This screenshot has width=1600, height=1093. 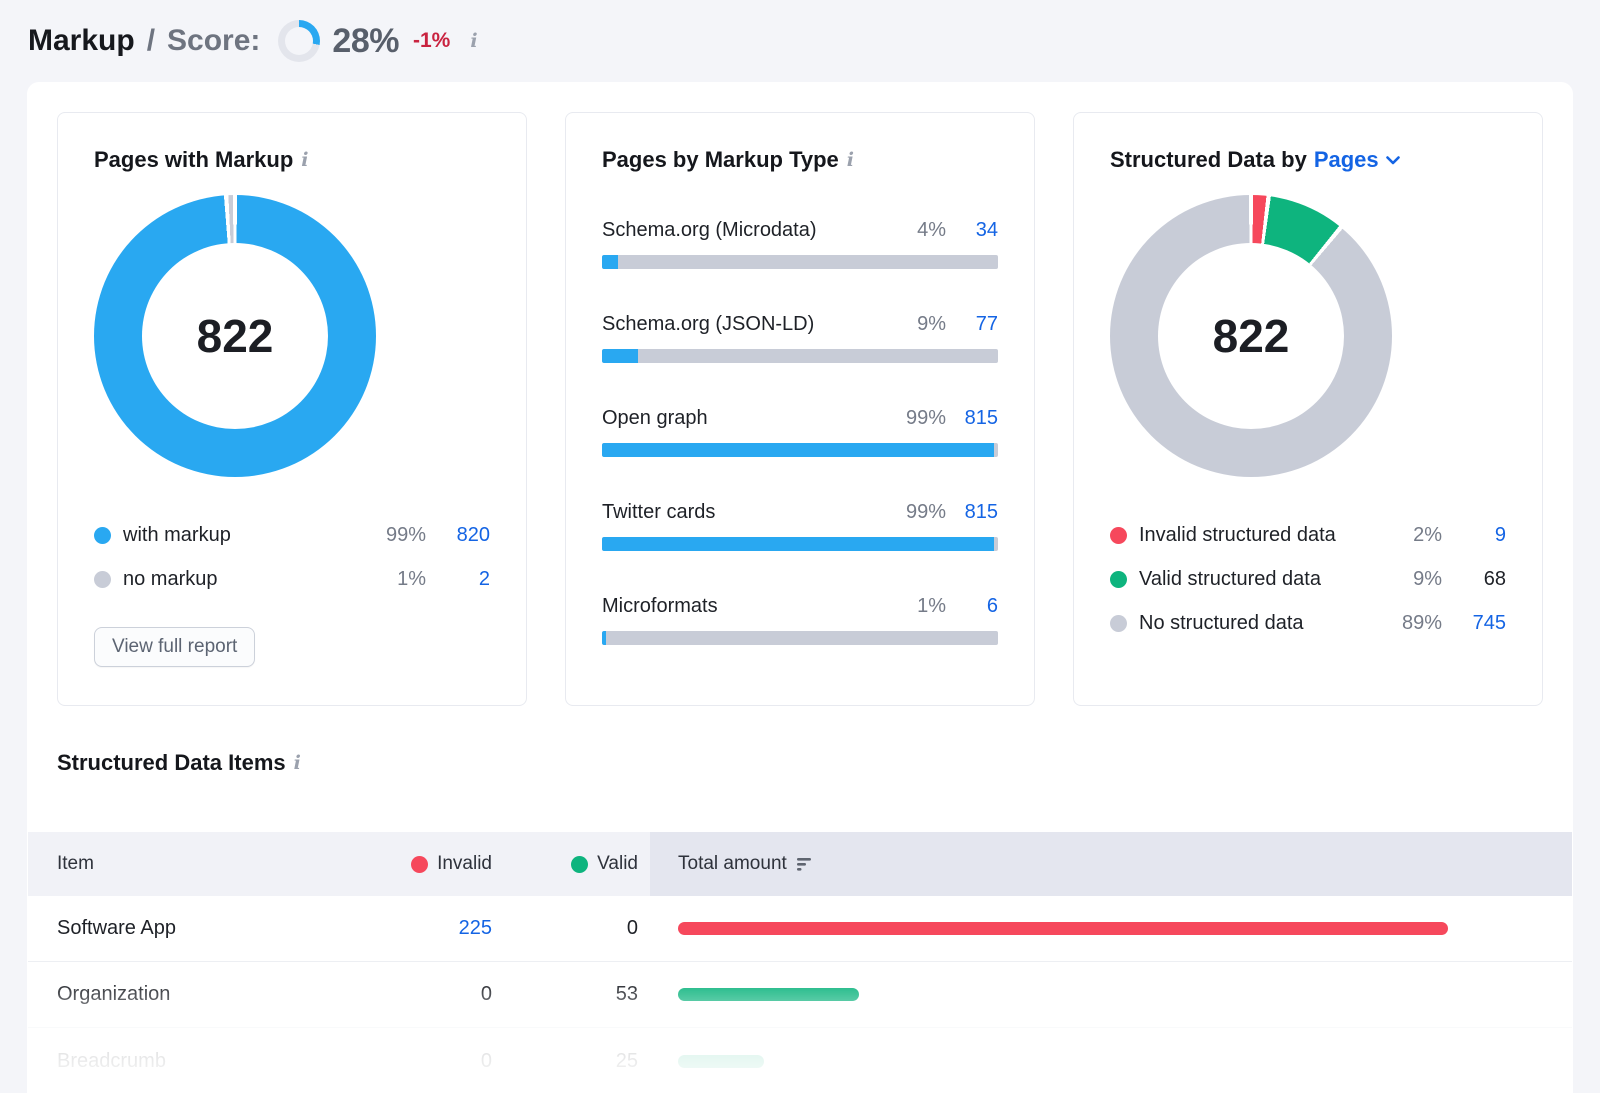 What do you see at coordinates (655, 418) in the screenshot?
I see `bar-label: Open graph` at bounding box center [655, 418].